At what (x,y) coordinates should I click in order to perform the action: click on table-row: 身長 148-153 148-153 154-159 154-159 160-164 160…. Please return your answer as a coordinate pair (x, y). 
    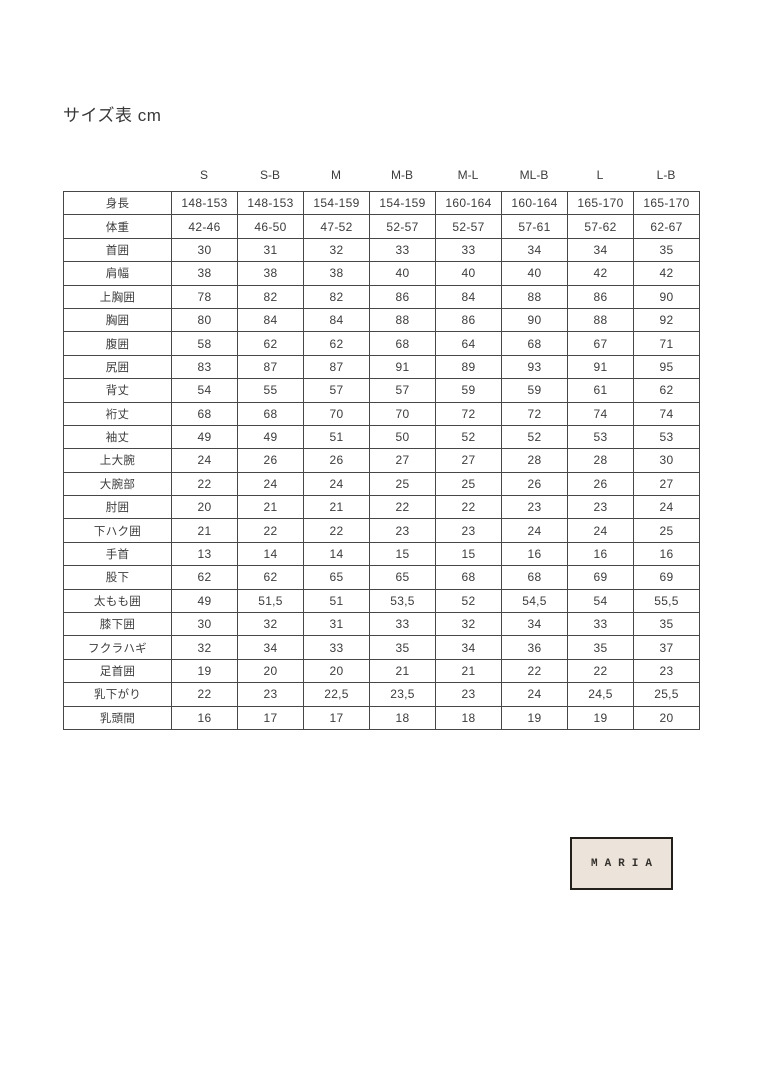
    Looking at the image, I should click on (381, 203).